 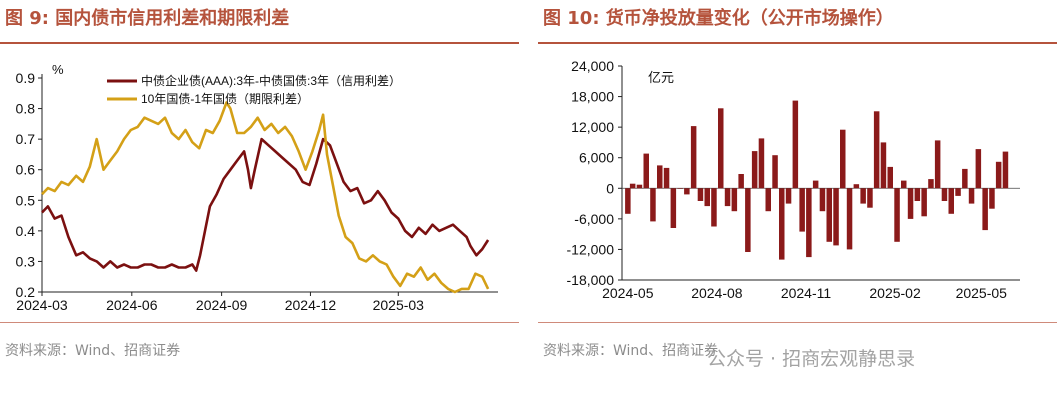 What do you see at coordinates (42, 305) in the screenshot?
I see `left-x-tick-label: 2024-03` at bounding box center [42, 305].